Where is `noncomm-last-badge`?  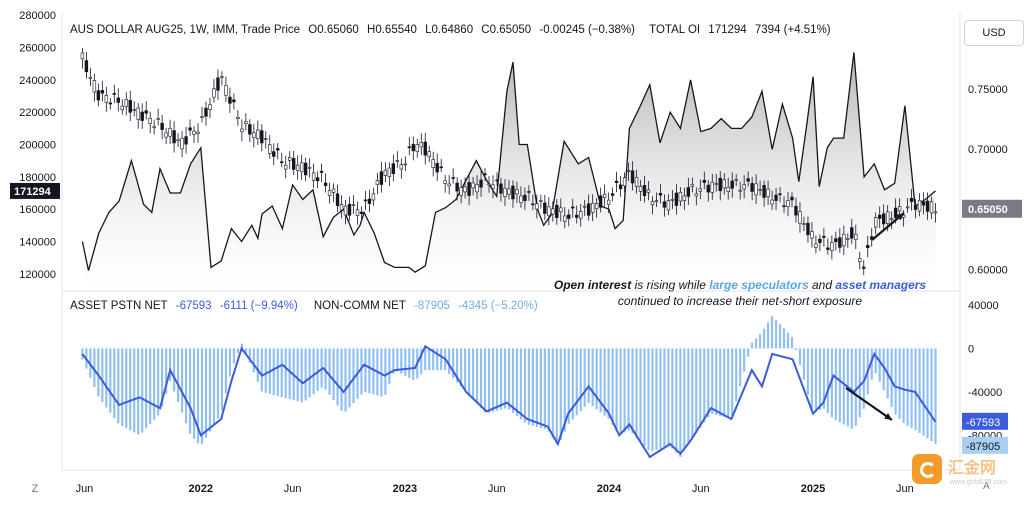 noncomm-last-badge is located at coordinates (985, 445).